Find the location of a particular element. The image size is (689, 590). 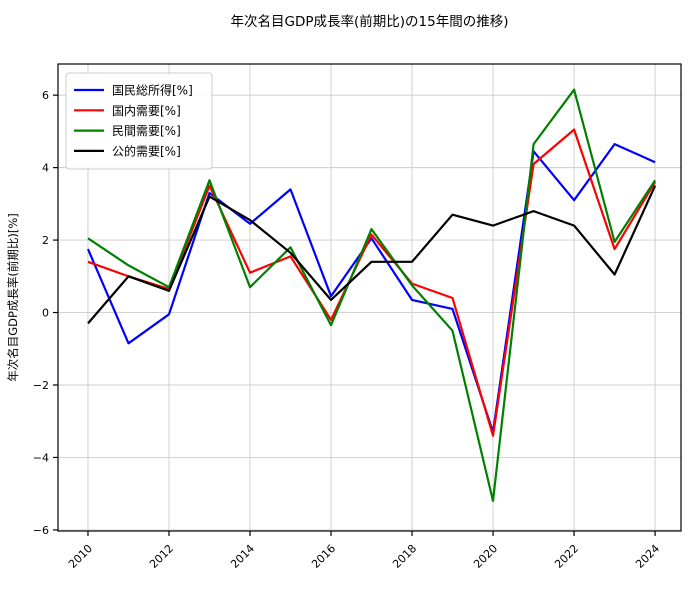

legend: 国民総所得[%] 国内需要[%] 民間需要[%] 公的需要[%] is located at coordinates (139, 121).